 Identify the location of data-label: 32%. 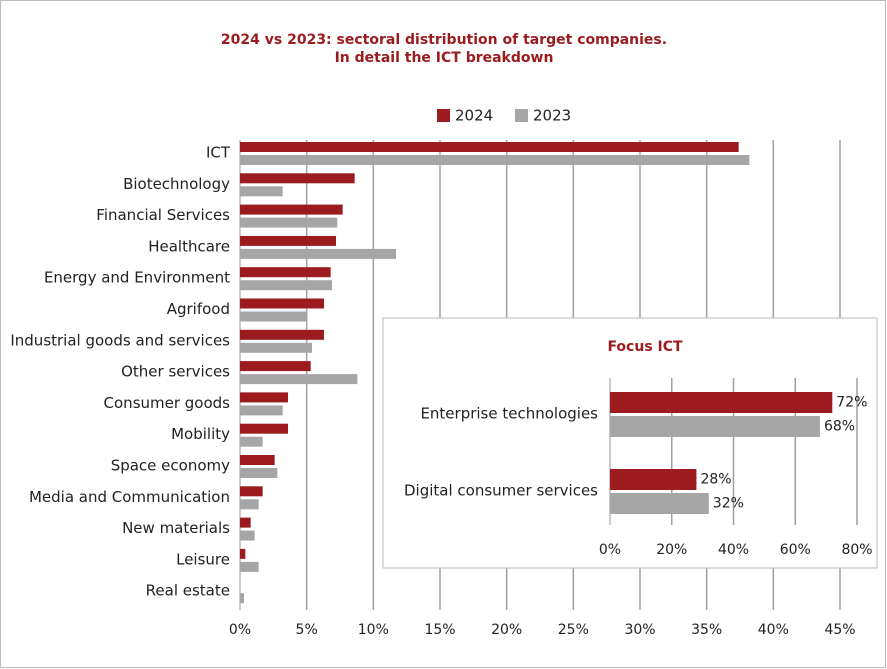
(728, 504).